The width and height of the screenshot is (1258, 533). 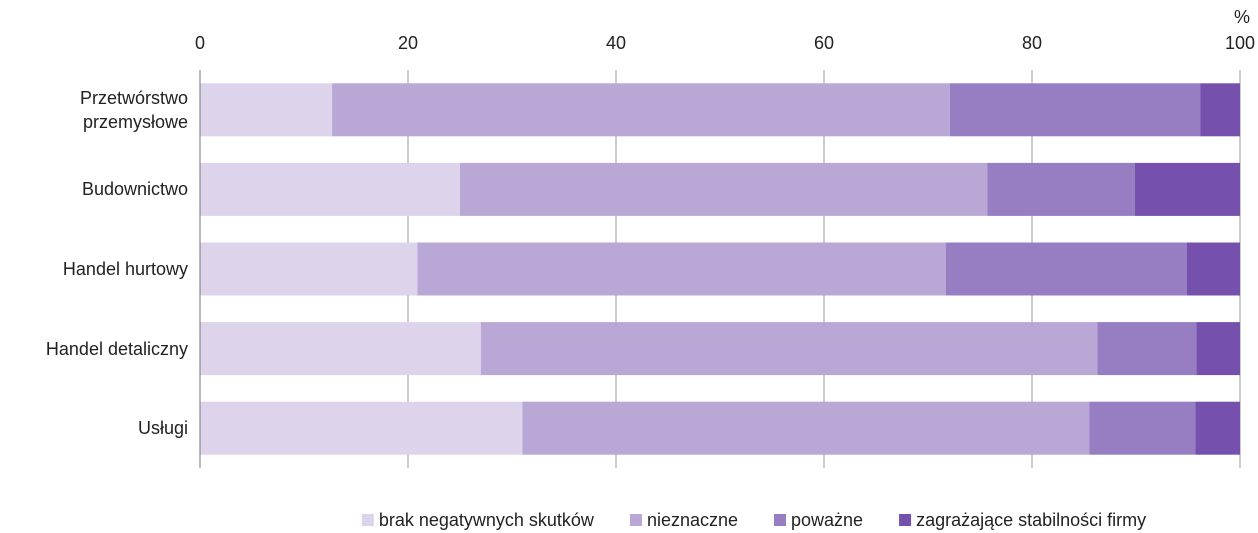 I want to click on x-axis-unit: %, so click(x=1242, y=17).